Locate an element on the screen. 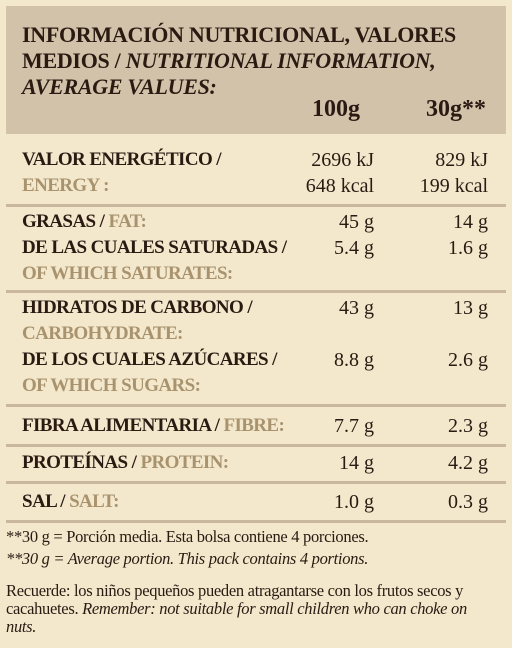  title-spanish: INFORMACIÓN NUTRICIONAL, VALORES MEDIOS is located at coordinates (239, 47).